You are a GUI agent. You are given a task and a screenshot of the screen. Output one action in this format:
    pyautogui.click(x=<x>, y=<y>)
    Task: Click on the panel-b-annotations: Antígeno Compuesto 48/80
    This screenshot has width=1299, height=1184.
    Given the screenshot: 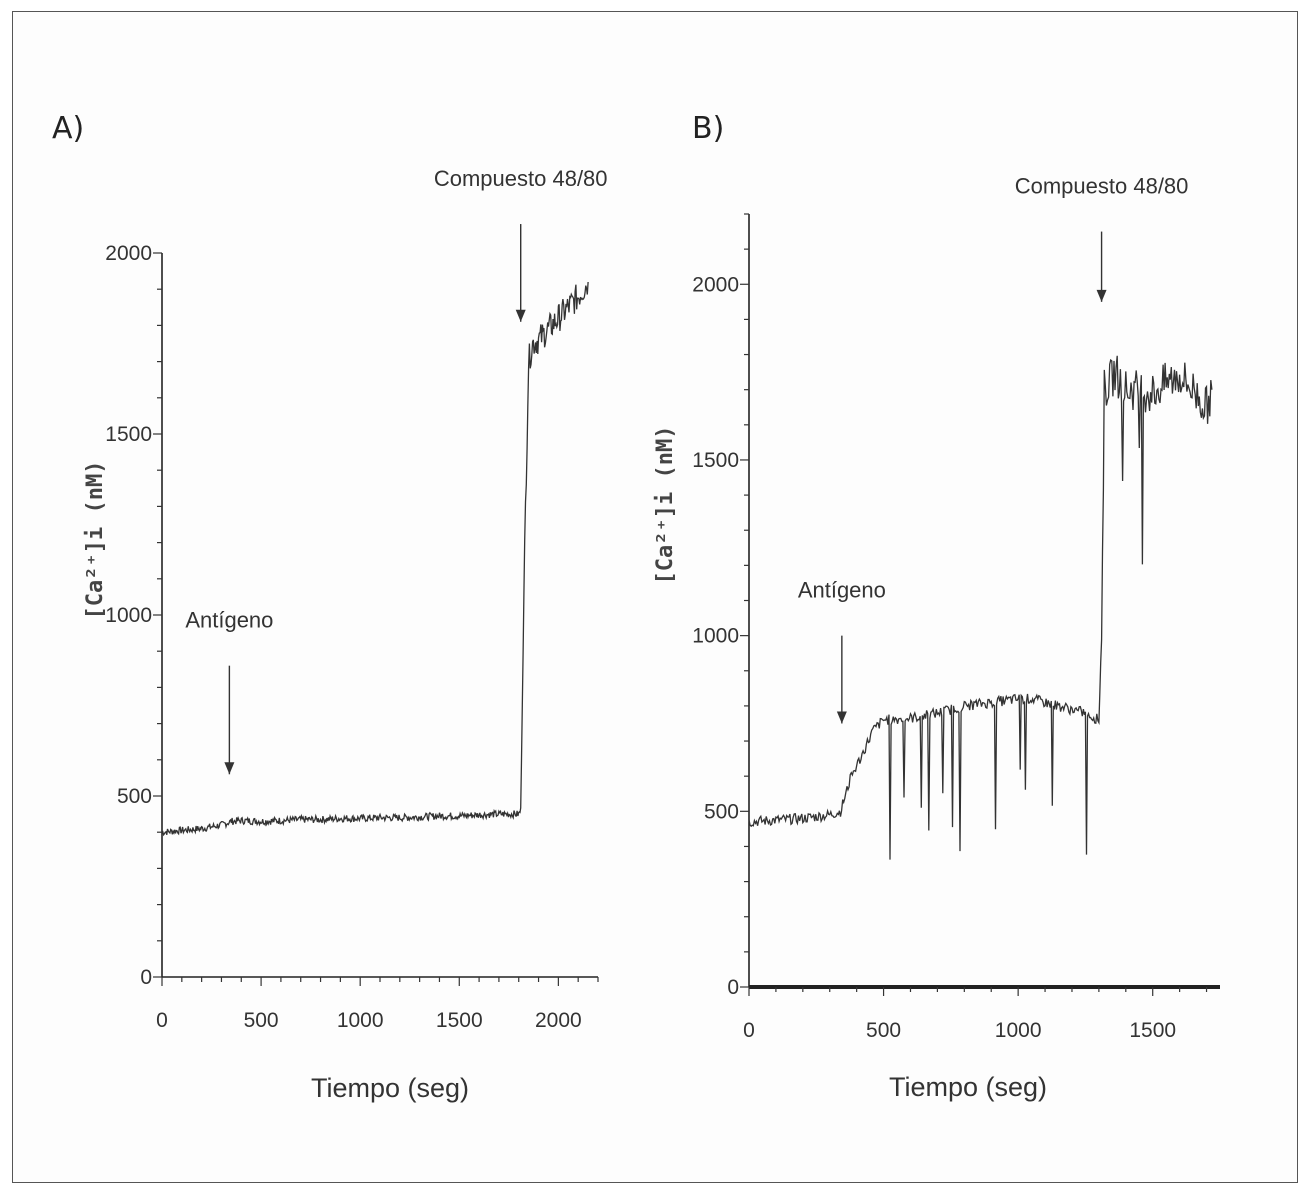 What is the action you would take?
    pyautogui.click(x=993, y=449)
    